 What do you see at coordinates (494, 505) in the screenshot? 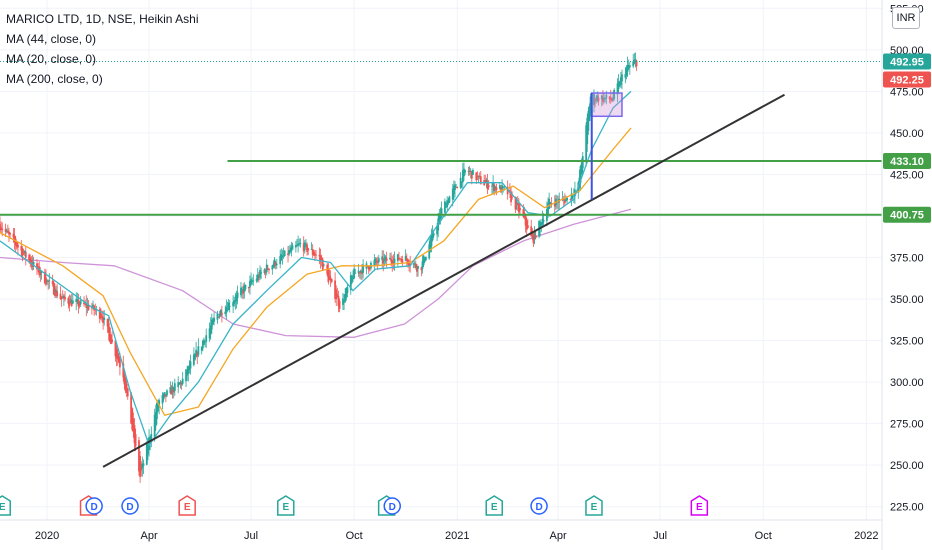
I see `event-marker-8: E` at bounding box center [494, 505].